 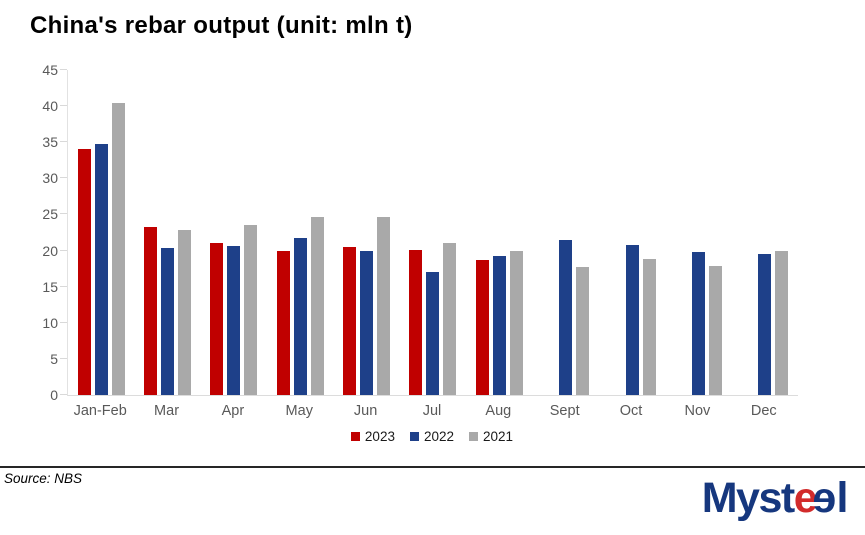 What do you see at coordinates (101, 269) in the screenshot?
I see `bar-2022-jan-feb` at bounding box center [101, 269].